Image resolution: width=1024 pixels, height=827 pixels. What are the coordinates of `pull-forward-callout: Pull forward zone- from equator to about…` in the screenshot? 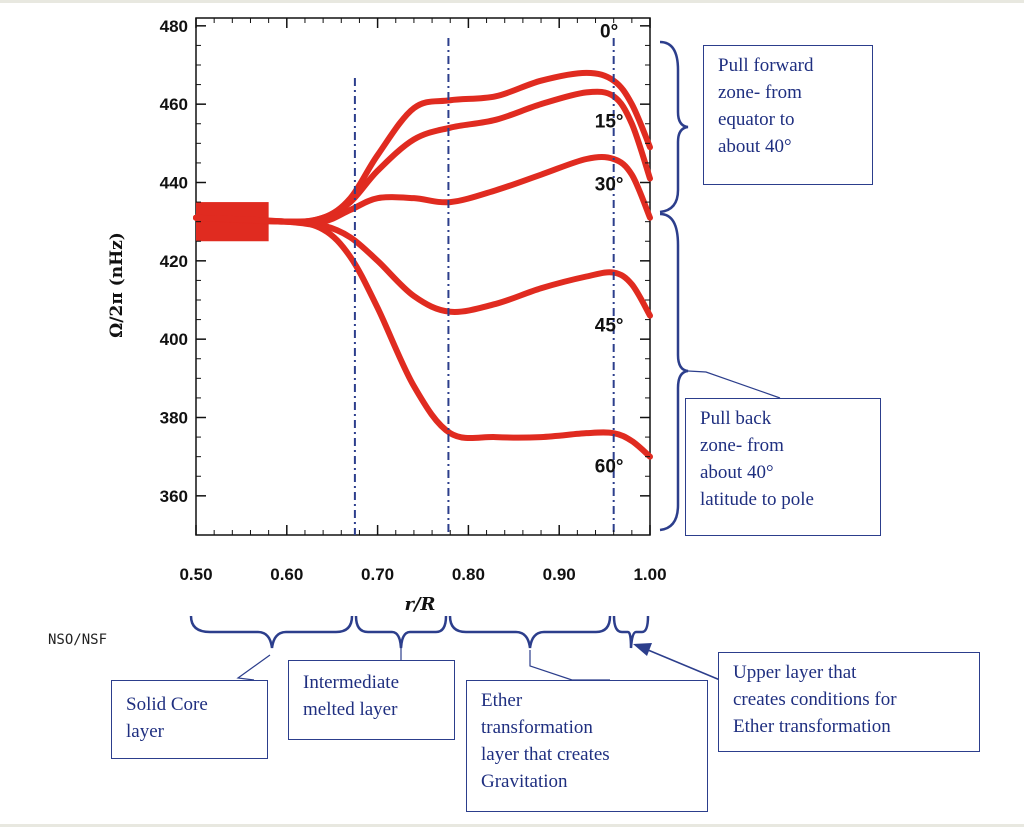 It's located at (788, 115).